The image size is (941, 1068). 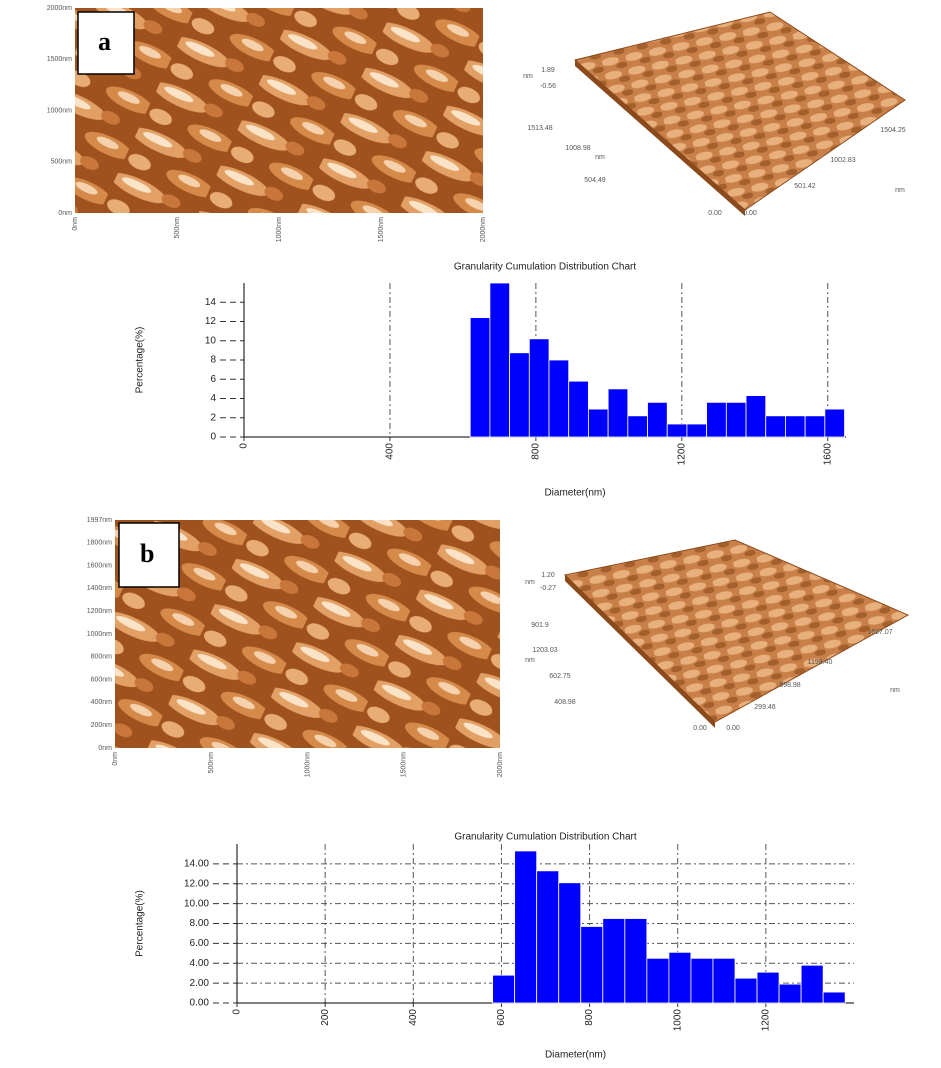 I want to click on surface-label: 1504.25, so click(x=892, y=130).